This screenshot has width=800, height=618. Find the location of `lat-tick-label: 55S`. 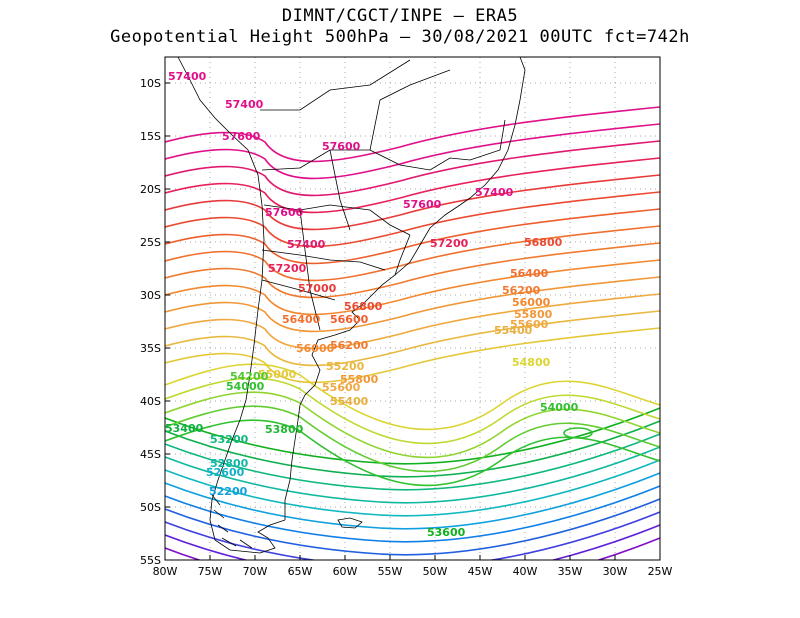

lat-tick-label: 55S is located at coordinates (150, 560).